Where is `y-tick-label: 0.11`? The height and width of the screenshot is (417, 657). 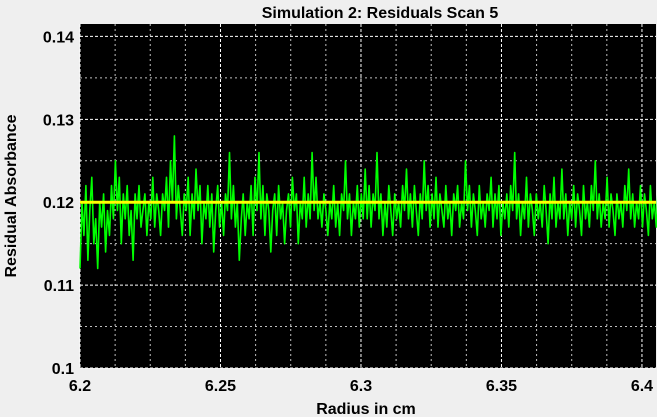
y-tick-label: 0.11 is located at coordinates (59, 286).